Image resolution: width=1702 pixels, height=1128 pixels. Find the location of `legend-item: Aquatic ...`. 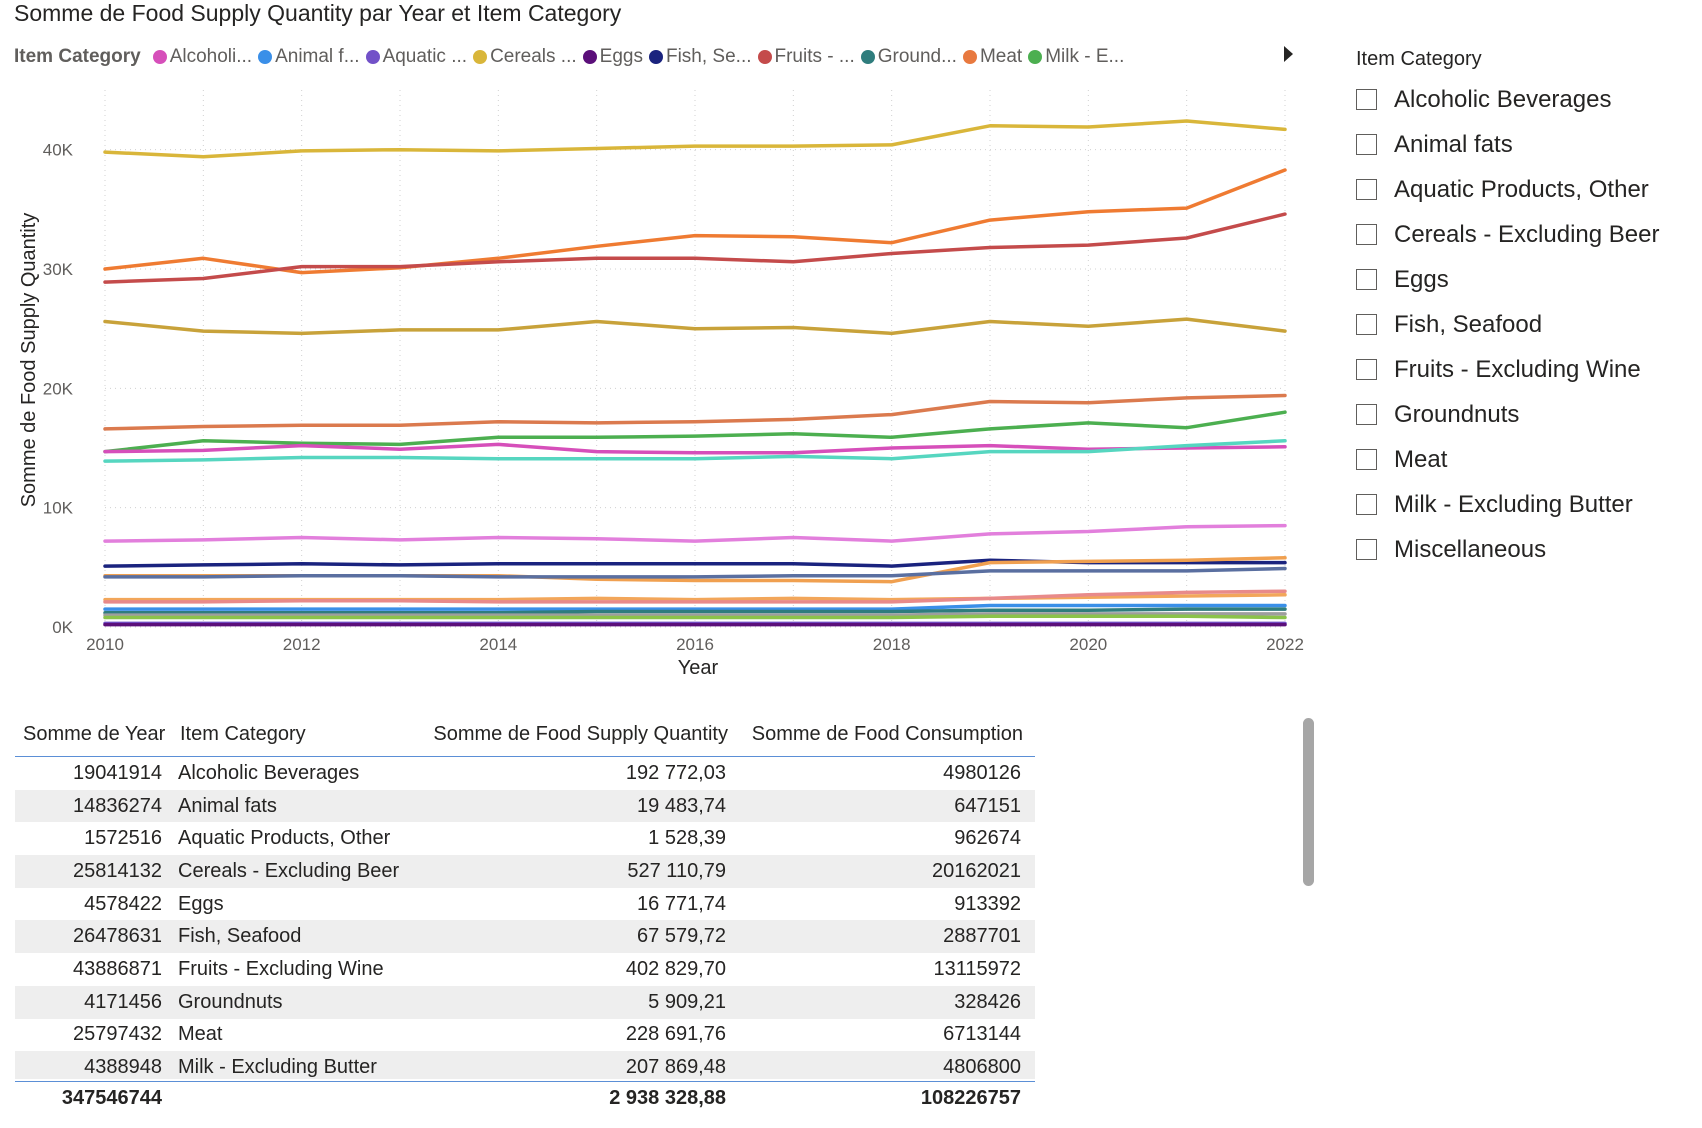

legend-item: Aquatic ... is located at coordinates (416, 57).